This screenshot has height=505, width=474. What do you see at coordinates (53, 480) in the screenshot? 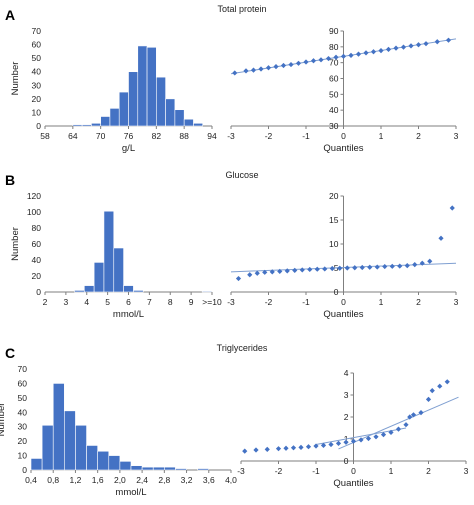
I see `x-tick-label: 0,8` at bounding box center [53, 480].